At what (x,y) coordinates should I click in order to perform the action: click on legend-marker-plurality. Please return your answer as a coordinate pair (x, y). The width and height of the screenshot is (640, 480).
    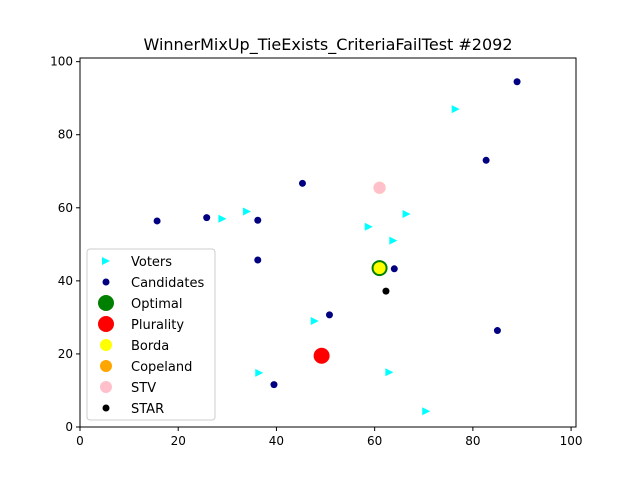
    Looking at the image, I should click on (106, 324).